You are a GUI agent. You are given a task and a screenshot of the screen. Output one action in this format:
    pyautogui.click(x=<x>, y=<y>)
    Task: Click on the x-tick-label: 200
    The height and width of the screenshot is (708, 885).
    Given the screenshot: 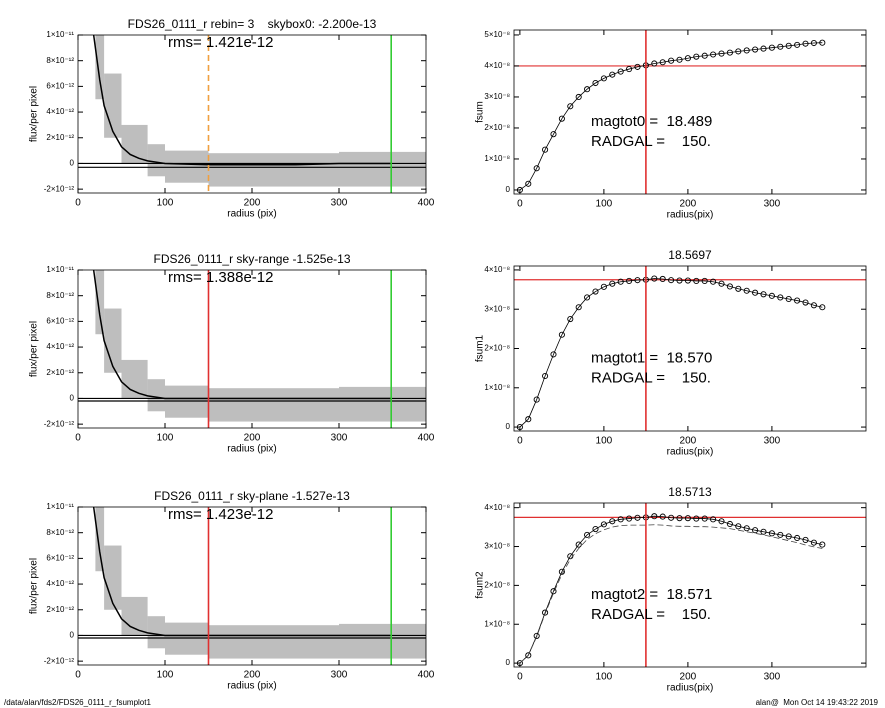 What is the action you would take?
    pyautogui.click(x=688, y=441)
    